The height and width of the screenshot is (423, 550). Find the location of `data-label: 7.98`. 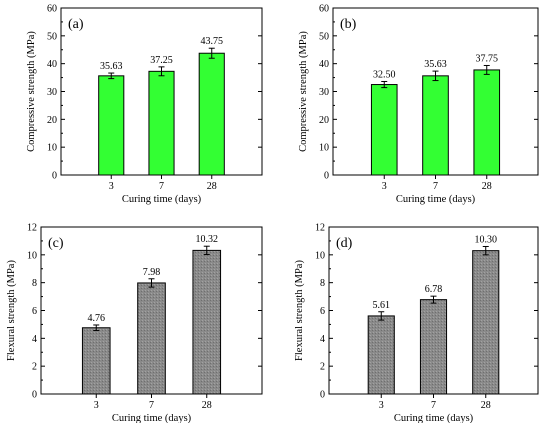

data-label: 7.98 is located at coordinates (152, 272).